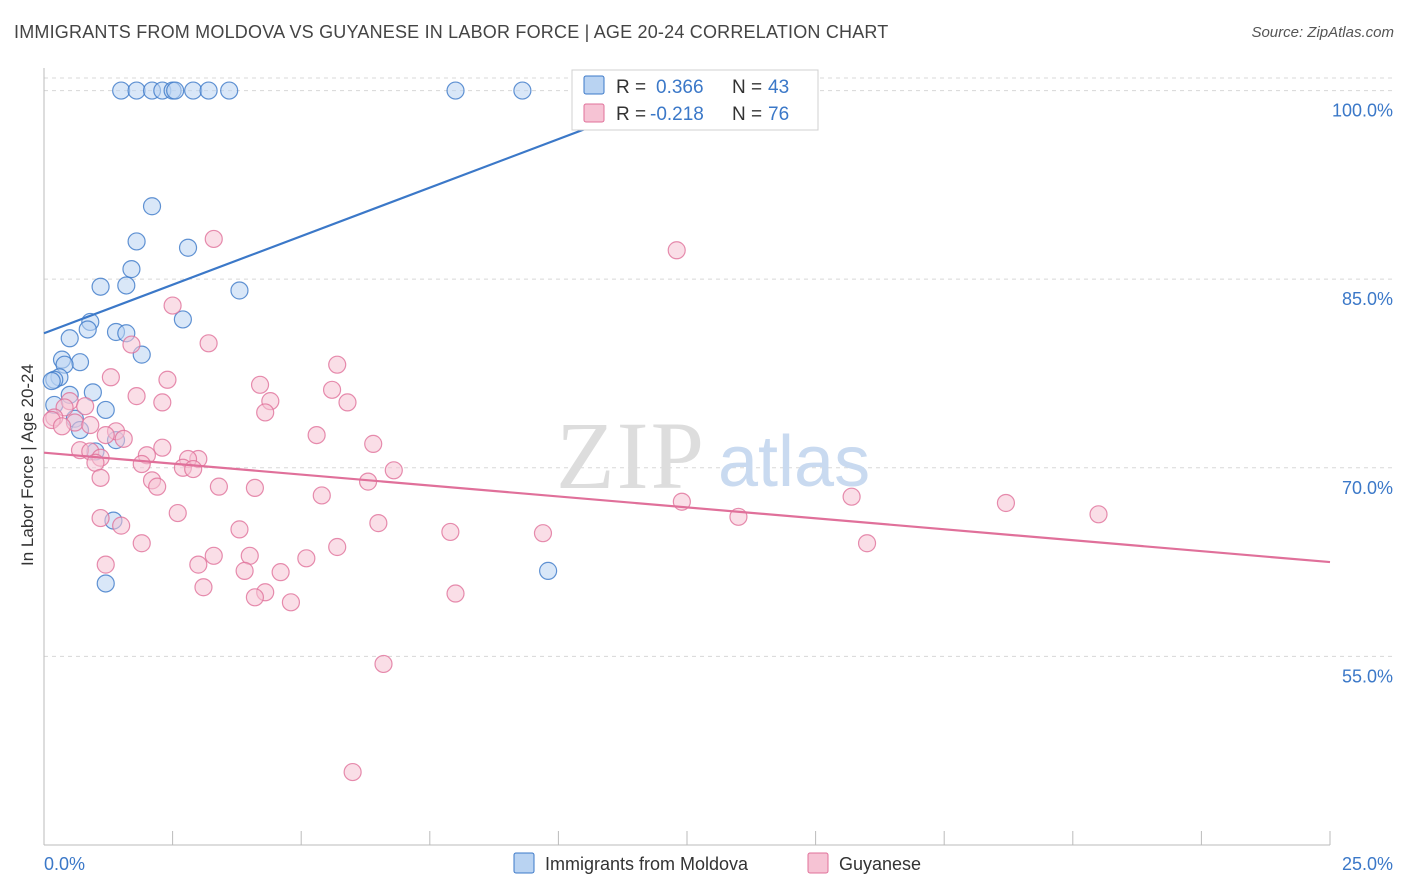  I want to click on legend-swatch-pink, so click(594, 113).